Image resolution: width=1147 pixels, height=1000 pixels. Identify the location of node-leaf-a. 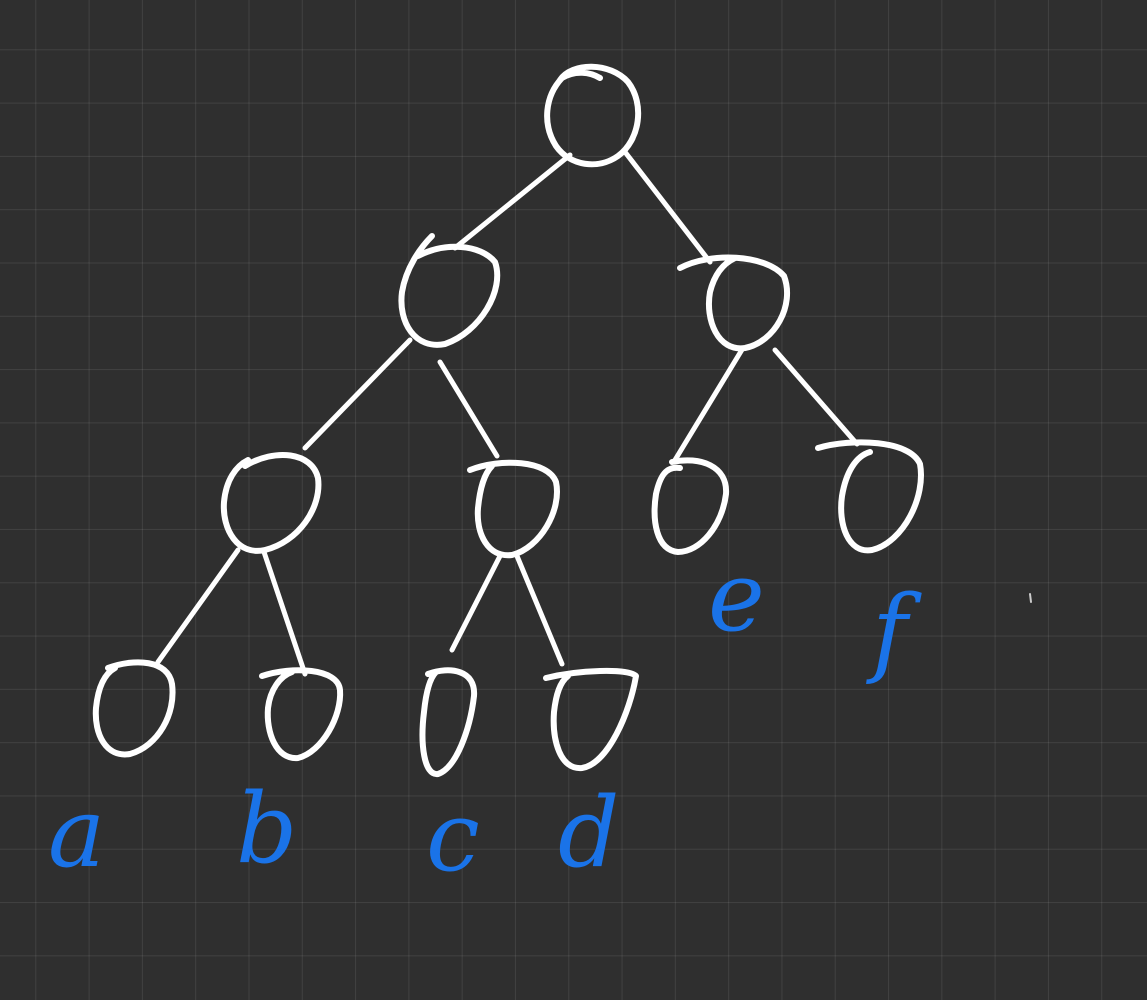
(134, 708).